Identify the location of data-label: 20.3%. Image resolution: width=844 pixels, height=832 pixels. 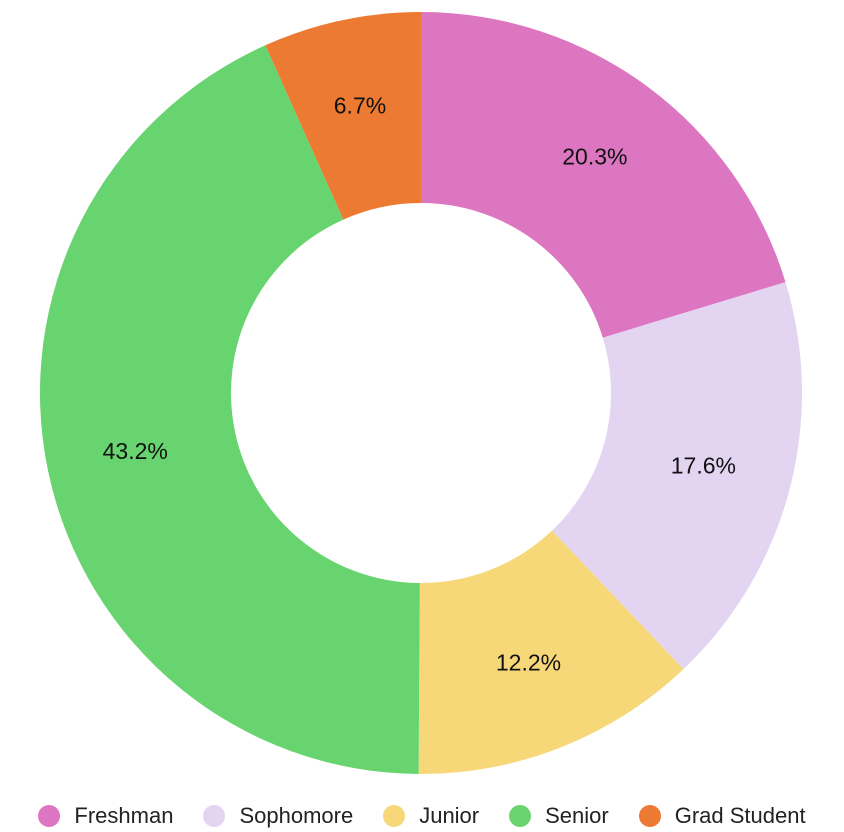
(594, 156).